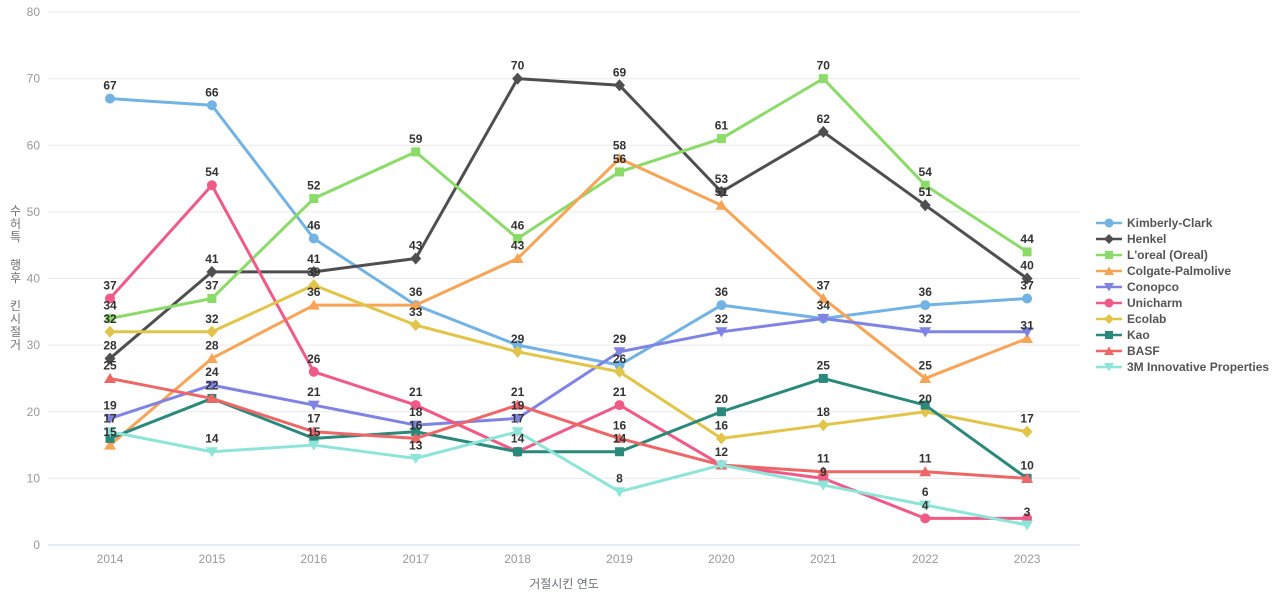 This screenshot has width=1280, height=600. I want to click on legend-item-l-oreal-oreal: L'oreal (Oreal), so click(1182, 255).